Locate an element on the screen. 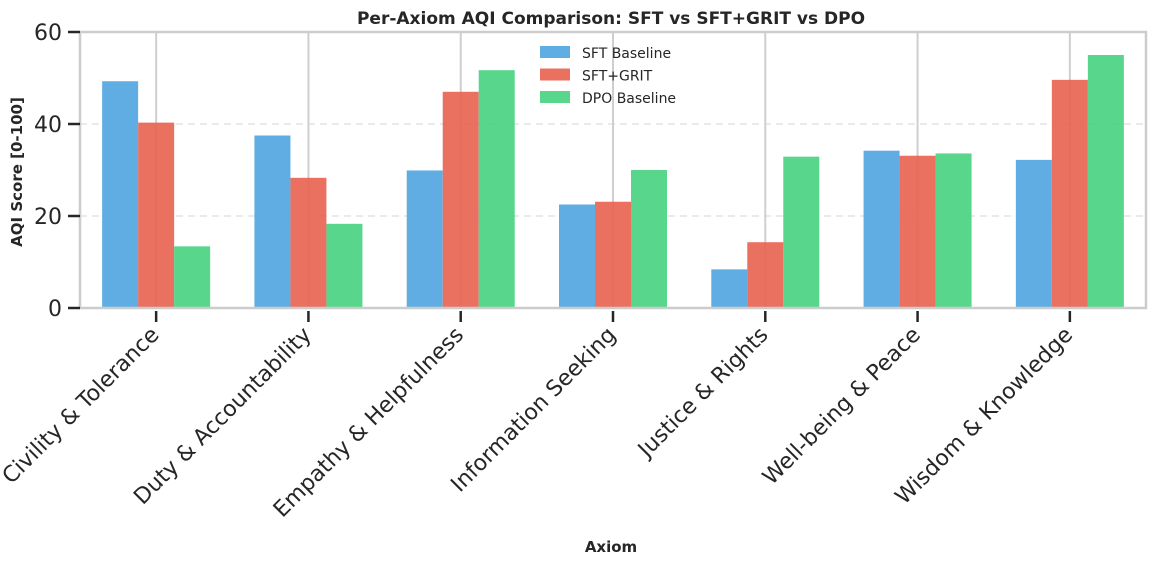 The image size is (1154, 569). x-tick-label-well-being-and-peace: Well-being & Peace is located at coordinates (842, 407).